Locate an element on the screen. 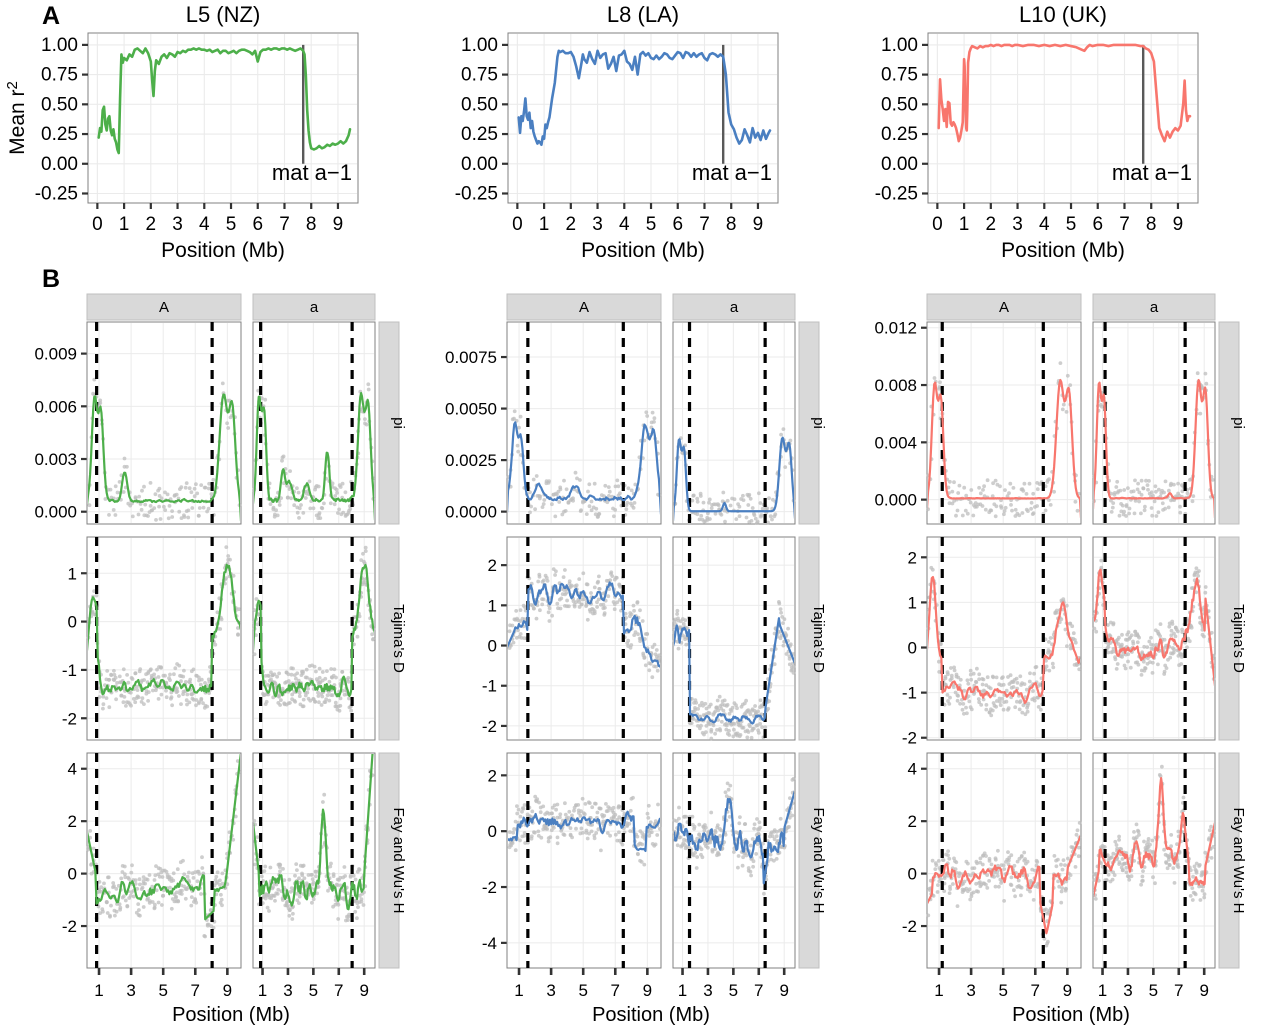  x-tick-label: 5 is located at coordinates (733, 990).